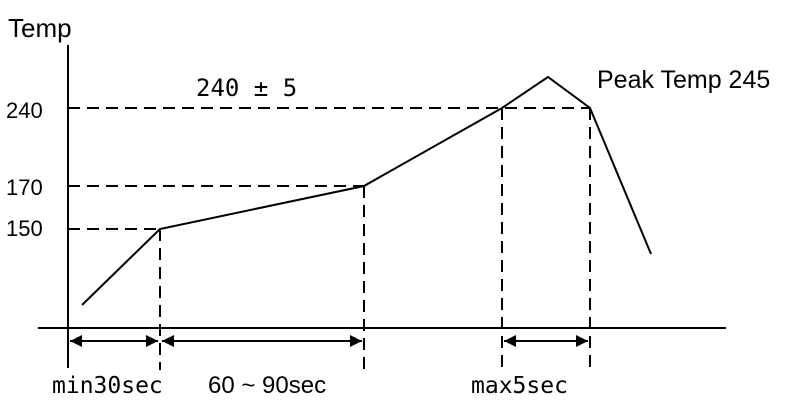 The height and width of the screenshot is (401, 794). What do you see at coordinates (246, 88) in the screenshot?
I see `band-label: 240 ± 5` at bounding box center [246, 88].